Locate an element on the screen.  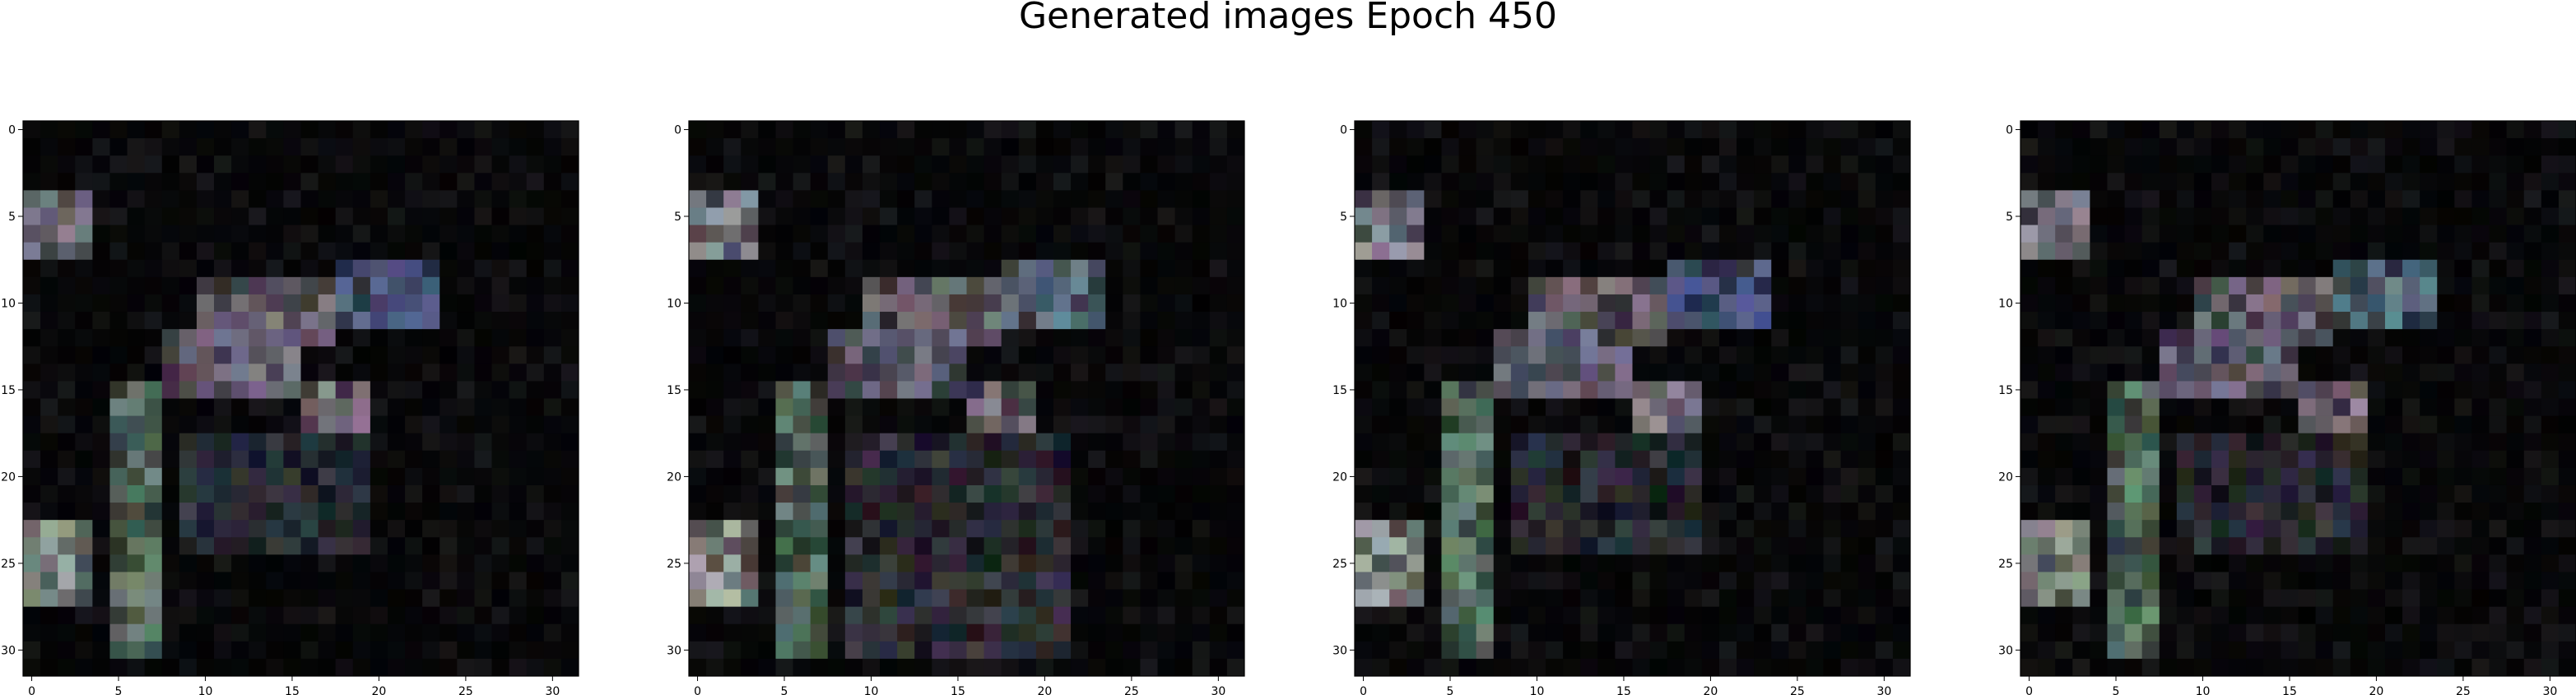
x-tick-label: 10 is located at coordinates (1537, 690).